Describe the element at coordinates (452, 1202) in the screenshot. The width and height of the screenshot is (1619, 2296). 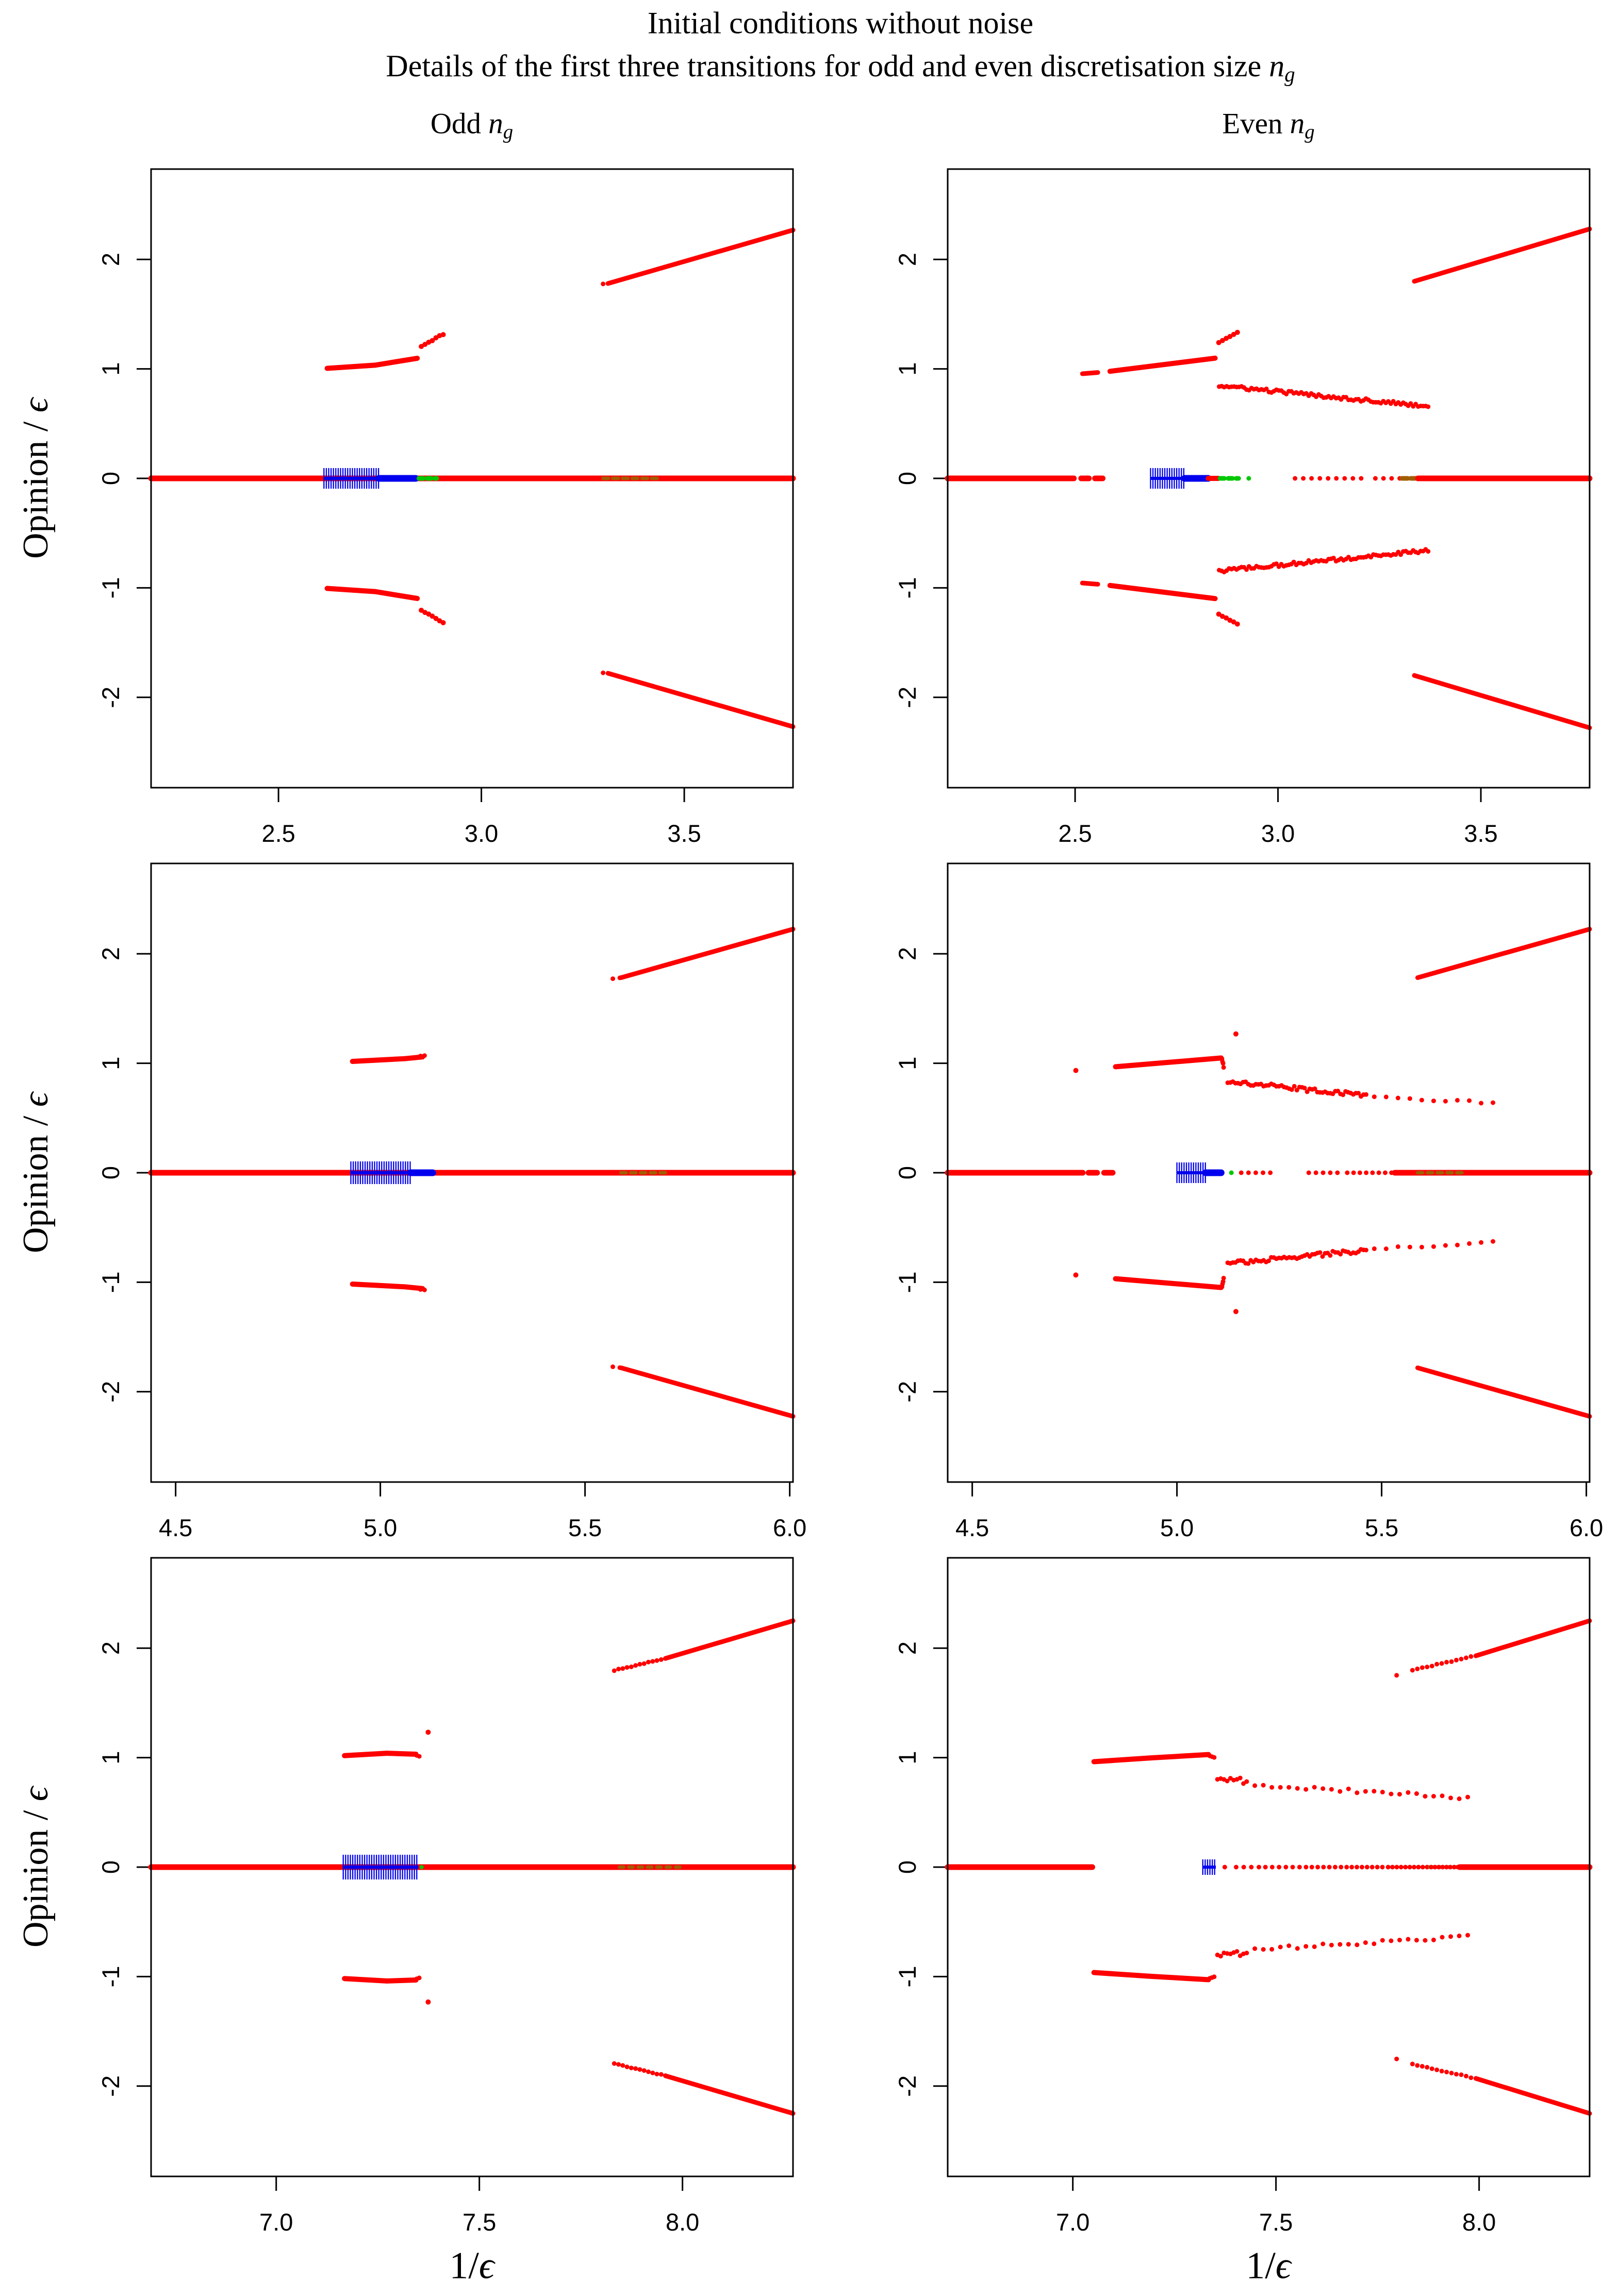
I see `plot-panel-odd-transition-2: 4.5 5.0 5.5 6.0 -2 -1 0 1 2` at that location.